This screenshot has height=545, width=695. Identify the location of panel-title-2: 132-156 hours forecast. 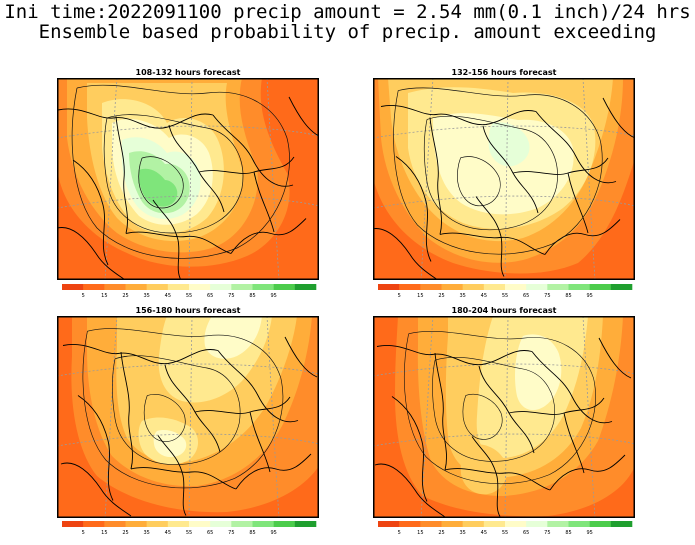
(504, 72).